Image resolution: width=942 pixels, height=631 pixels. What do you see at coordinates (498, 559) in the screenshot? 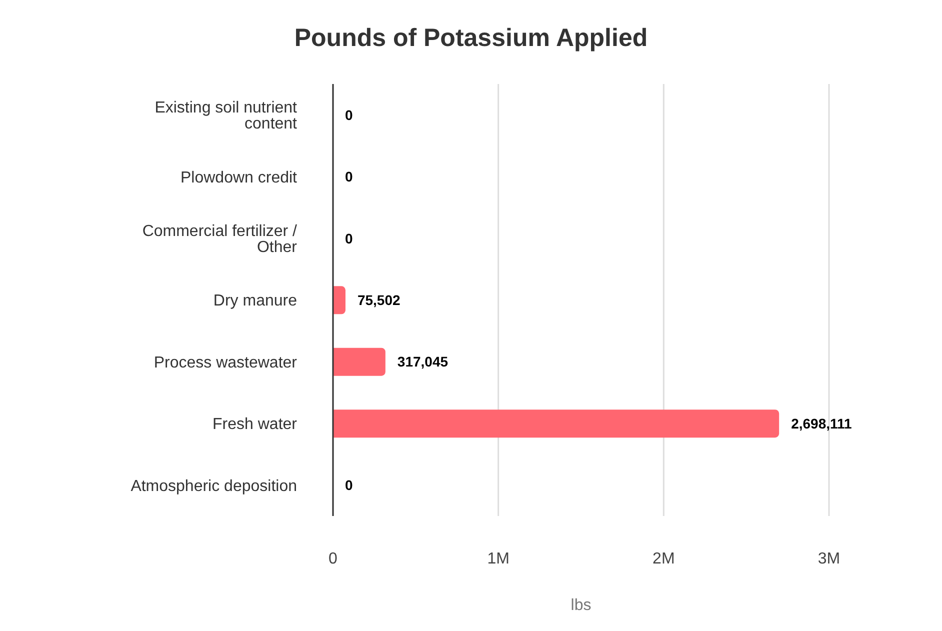
I see `x-tick-label: 1M` at bounding box center [498, 559].